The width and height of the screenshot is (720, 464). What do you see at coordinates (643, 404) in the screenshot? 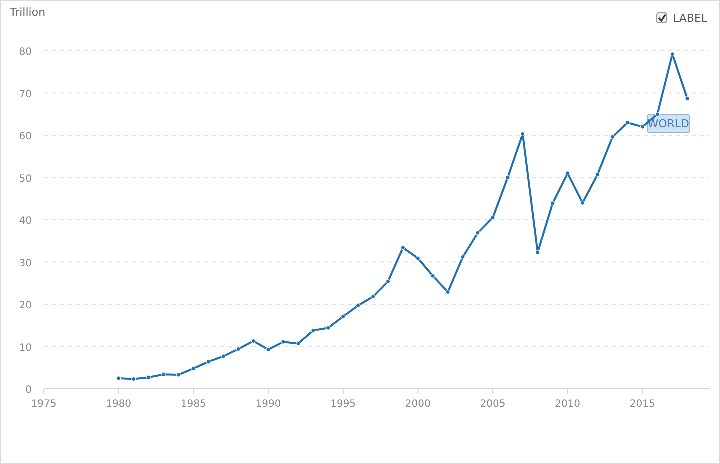
I see `x-tick-label: 2015` at bounding box center [643, 404].